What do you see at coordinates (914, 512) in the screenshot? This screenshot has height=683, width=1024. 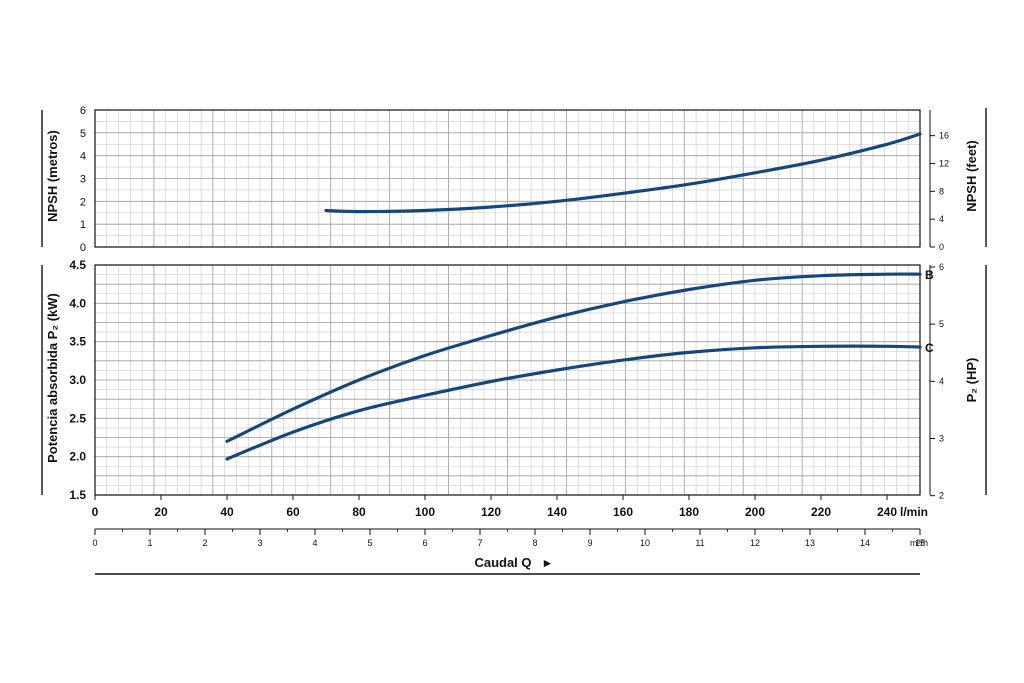 I see `x-unit-lmin: l/min` at bounding box center [914, 512].